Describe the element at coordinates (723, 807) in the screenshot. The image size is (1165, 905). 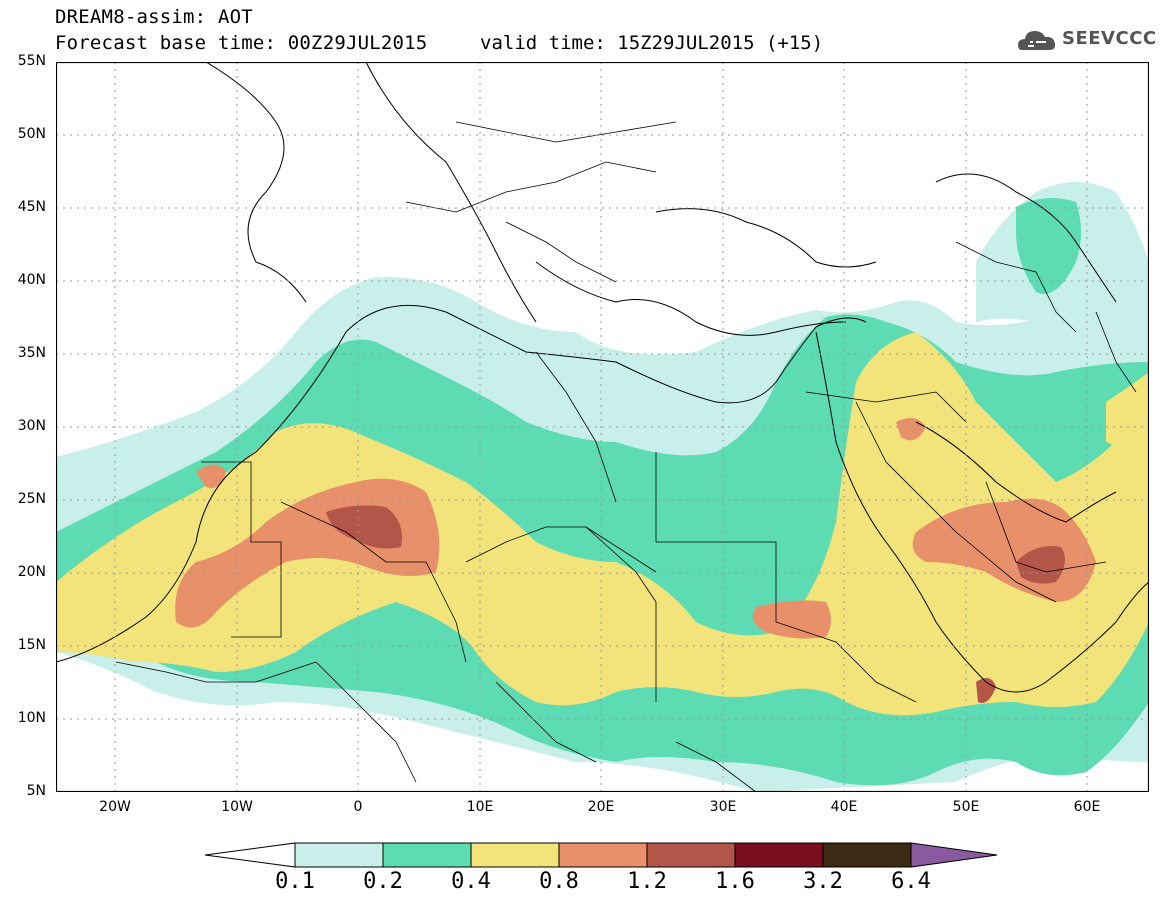
I see `lon-label-30e: 30E` at that location.